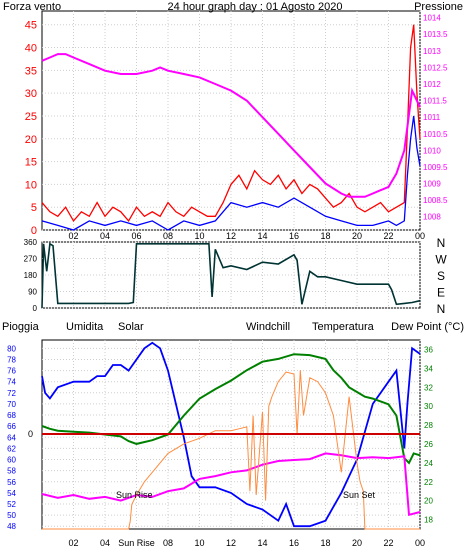 The width and height of the screenshot is (466, 560). What do you see at coordinates (31, 185) in the screenshot?
I see `wind-tick-label: 10` at bounding box center [31, 185].